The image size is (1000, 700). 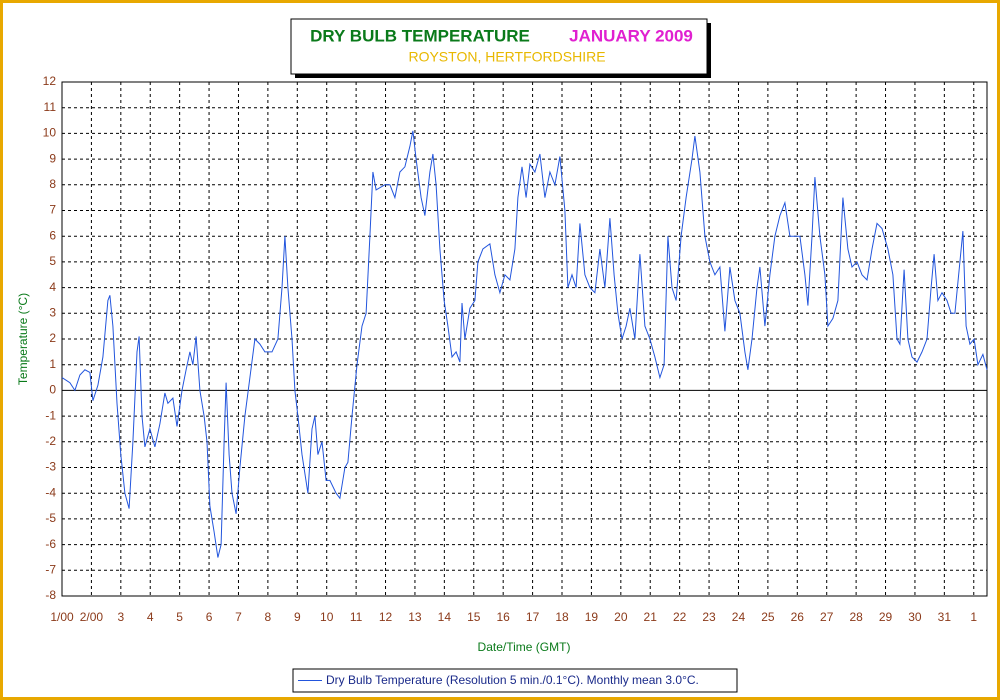 What do you see at coordinates (631, 35) in the screenshot?
I see `chart-title-period: JANUARY 2009` at bounding box center [631, 35].